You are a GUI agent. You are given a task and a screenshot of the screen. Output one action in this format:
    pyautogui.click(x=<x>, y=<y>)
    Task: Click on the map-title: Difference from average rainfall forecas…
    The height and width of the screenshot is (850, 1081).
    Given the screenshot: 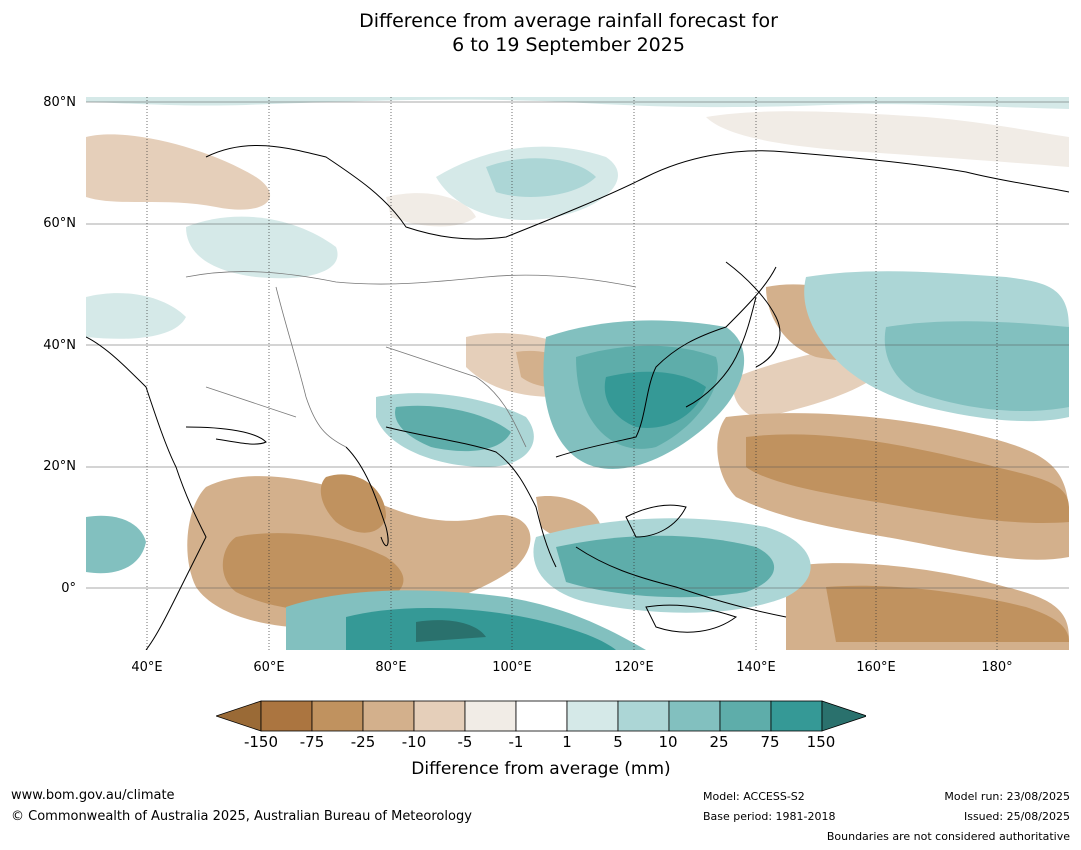 What is the action you would take?
    pyautogui.click(x=540, y=33)
    